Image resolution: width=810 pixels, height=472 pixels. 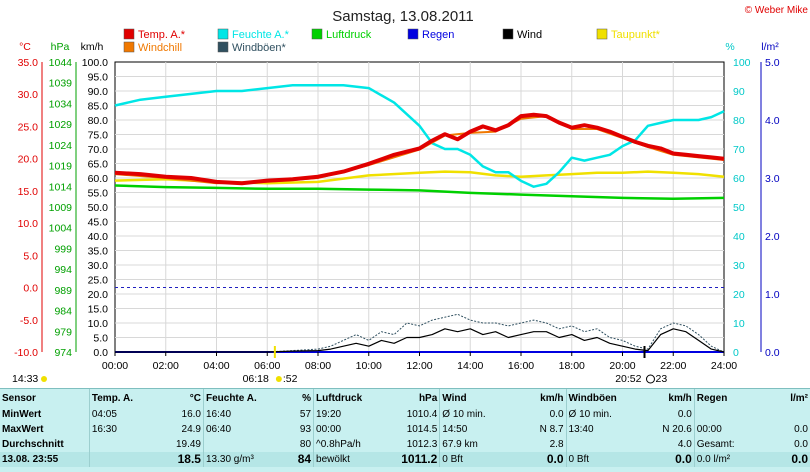 I want to click on wind-axis-tick-label: 25.0, so click(x=98, y=281).